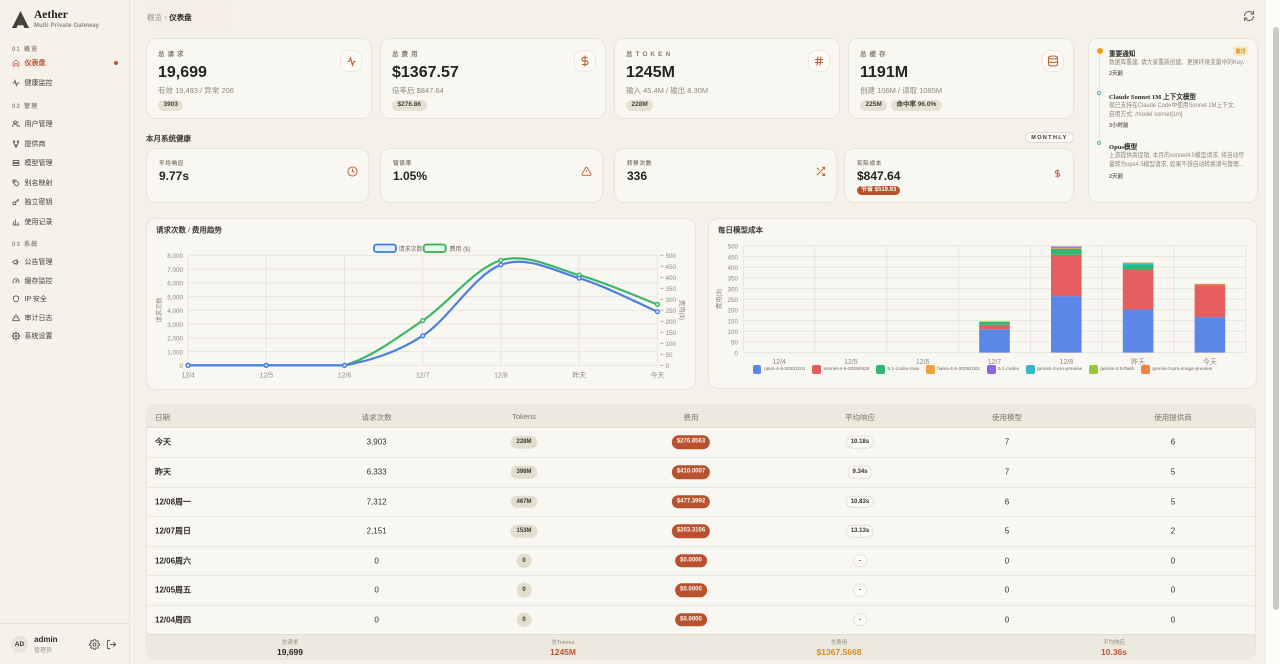  I want to click on svg-text: 费用 ($), so click(460, 249).